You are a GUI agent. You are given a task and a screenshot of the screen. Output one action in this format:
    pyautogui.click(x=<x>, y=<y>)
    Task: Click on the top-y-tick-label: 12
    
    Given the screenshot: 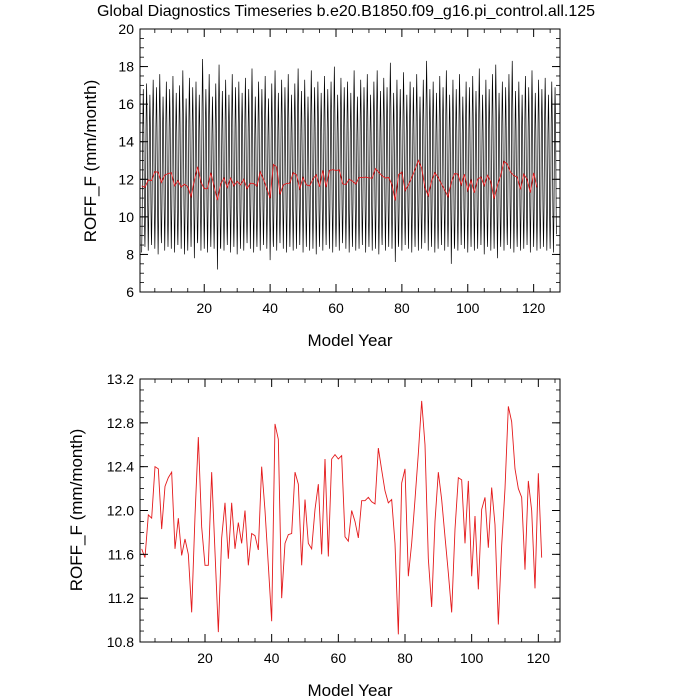 What is the action you would take?
    pyautogui.click(x=126, y=179)
    